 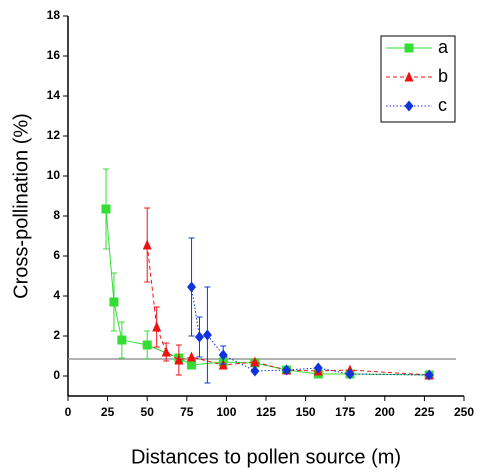 I want to click on legend-label: b, so click(x=443, y=76).